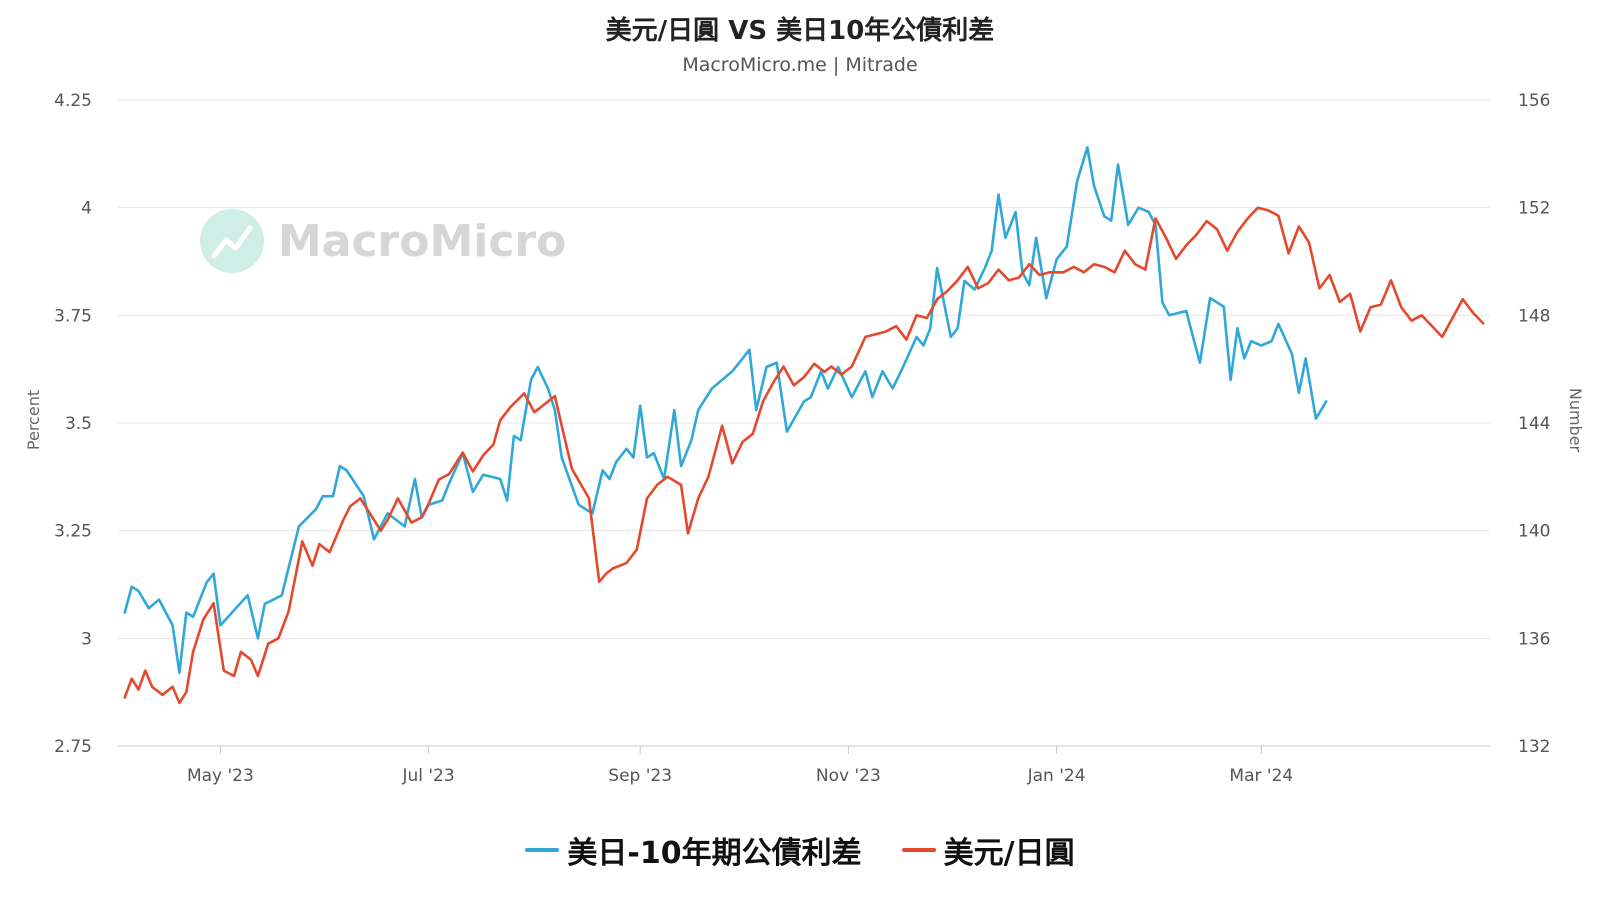  I want to click on legend-item-spread: 美日-10年期公債利差, so click(693, 850).